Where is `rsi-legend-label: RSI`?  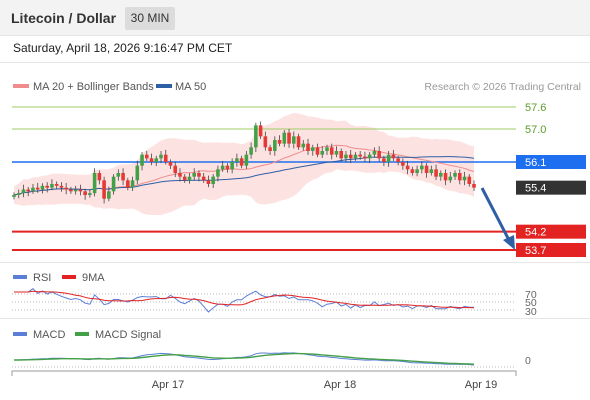
rsi-legend-label: RSI is located at coordinates (42, 278).